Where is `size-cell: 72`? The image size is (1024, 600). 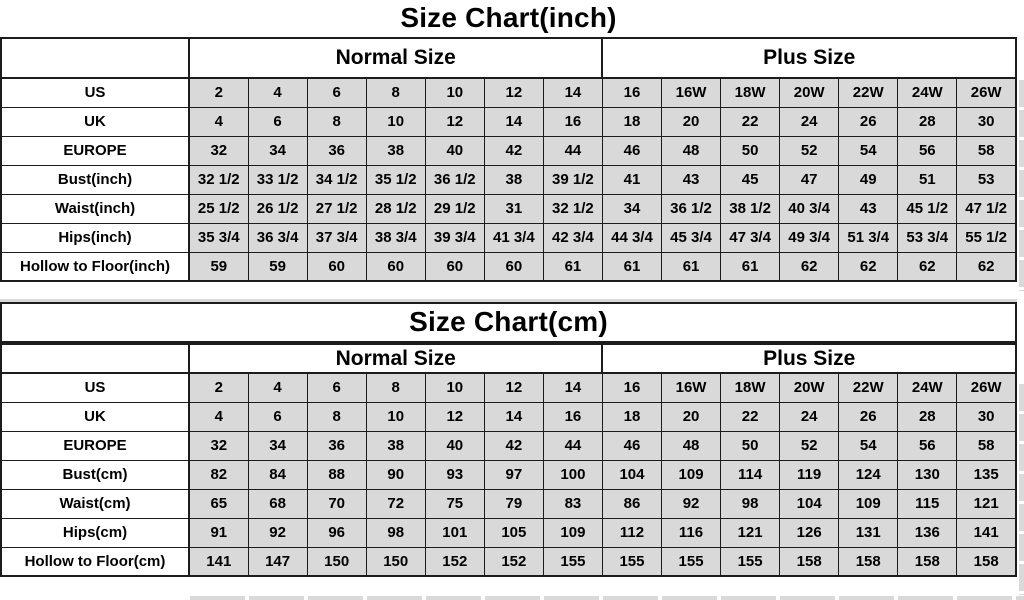
size-cell: 72 is located at coordinates (395, 503).